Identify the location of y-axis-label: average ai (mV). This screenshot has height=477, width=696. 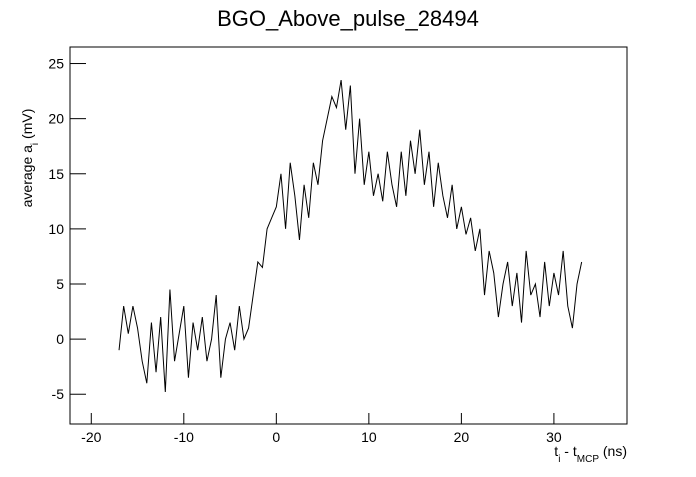
(30, 158).